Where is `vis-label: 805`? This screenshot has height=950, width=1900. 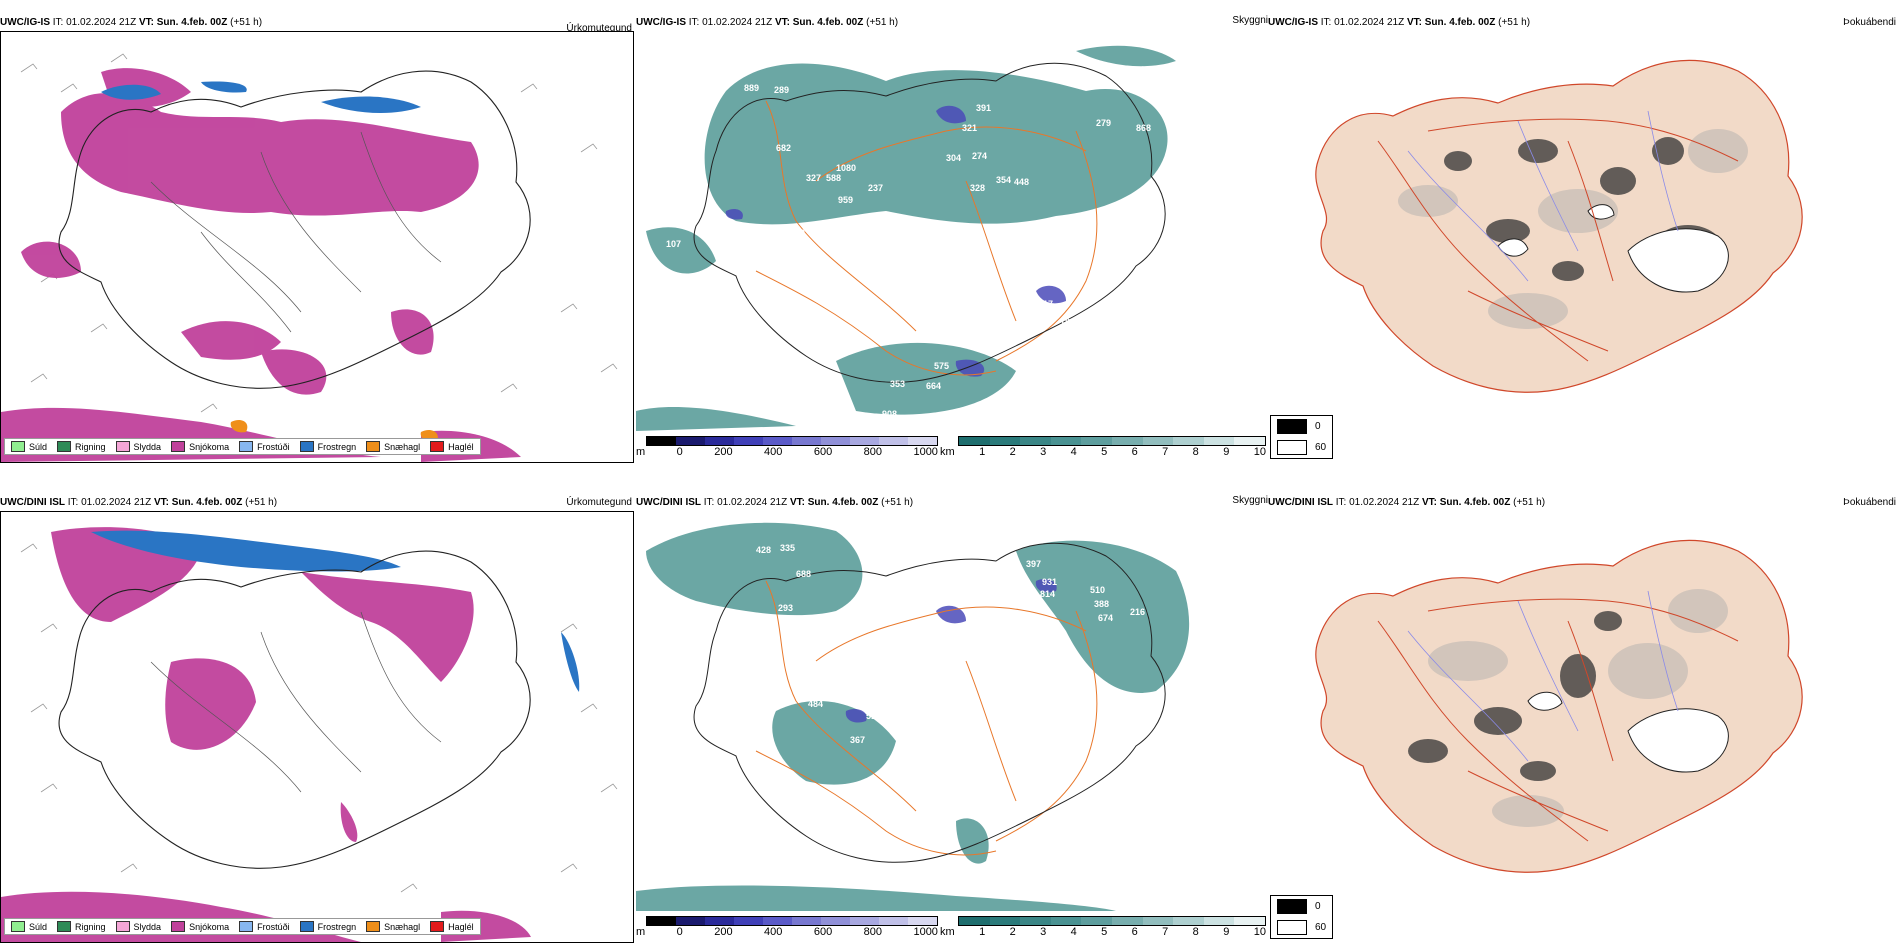
vis-label: 805 is located at coordinates (833, 412).